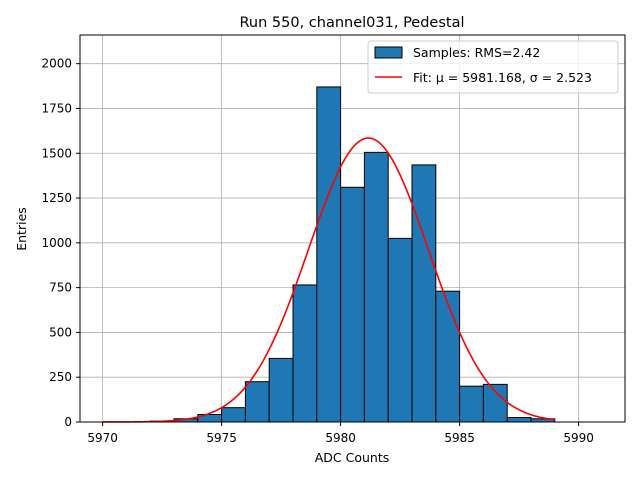  What do you see at coordinates (221, 438) in the screenshot?
I see `x-tick-label: 5975` at bounding box center [221, 438].